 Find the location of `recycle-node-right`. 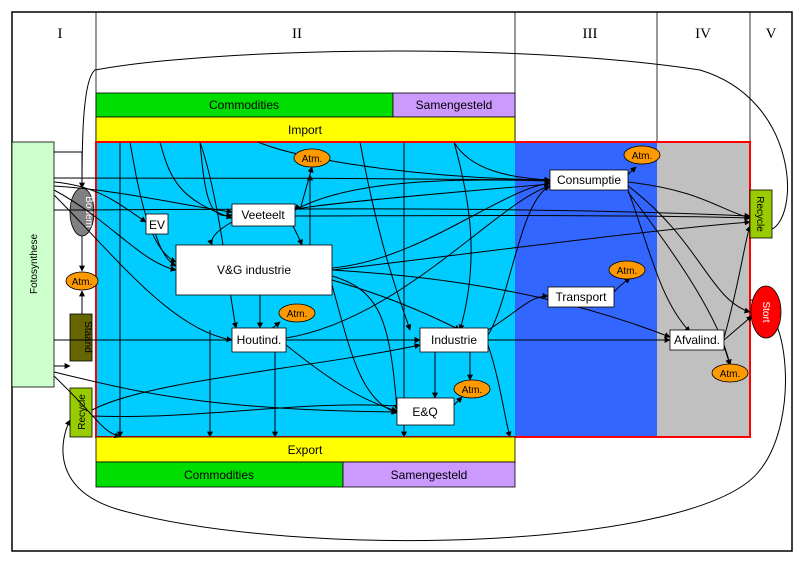

recycle-node-right is located at coordinates (761, 214).